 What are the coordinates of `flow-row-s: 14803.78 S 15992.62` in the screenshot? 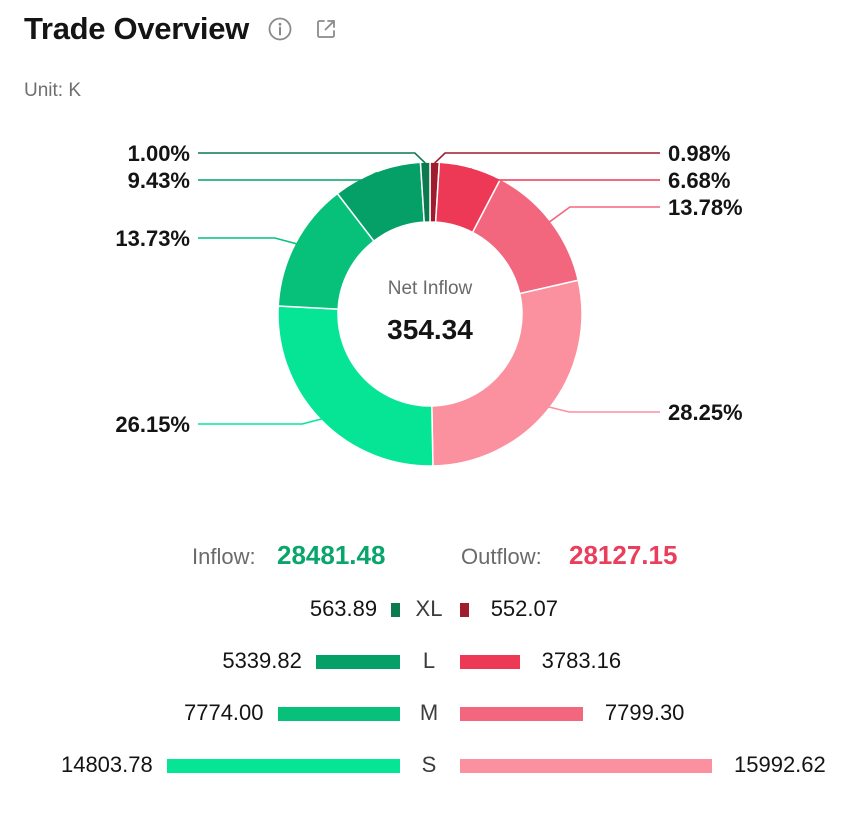 It's located at (429, 766).